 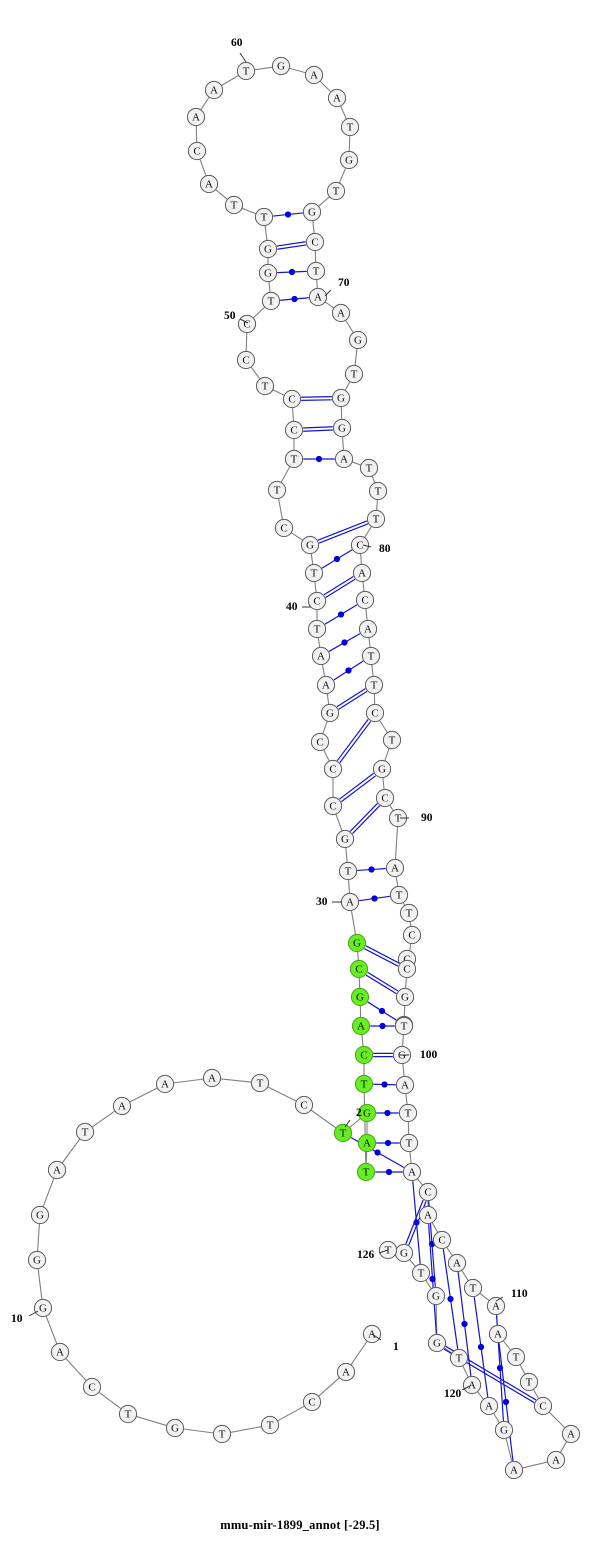 I want to click on nucleotide-97: G, so click(x=405, y=997).